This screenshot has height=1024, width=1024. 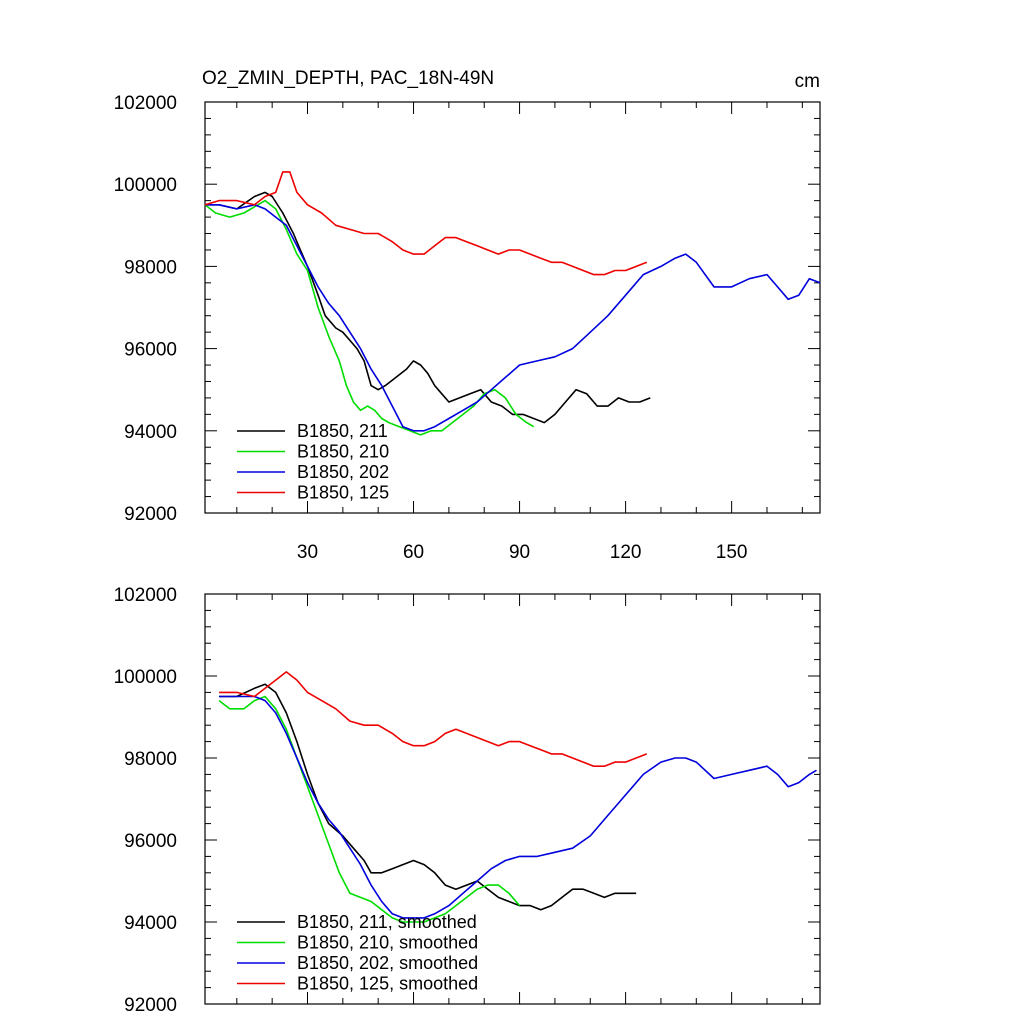 I want to click on legend-label: B1850, 202, smoothed, so click(x=387, y=963).